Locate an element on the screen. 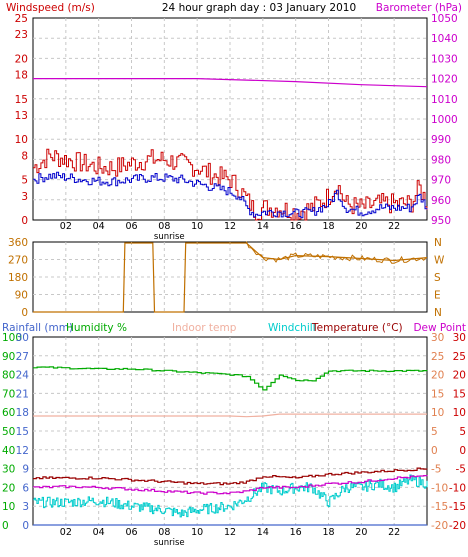 The width and height of the screenshot is (468, 557). y-tick-rainfall: 21 is located at coordinates (22, 394).